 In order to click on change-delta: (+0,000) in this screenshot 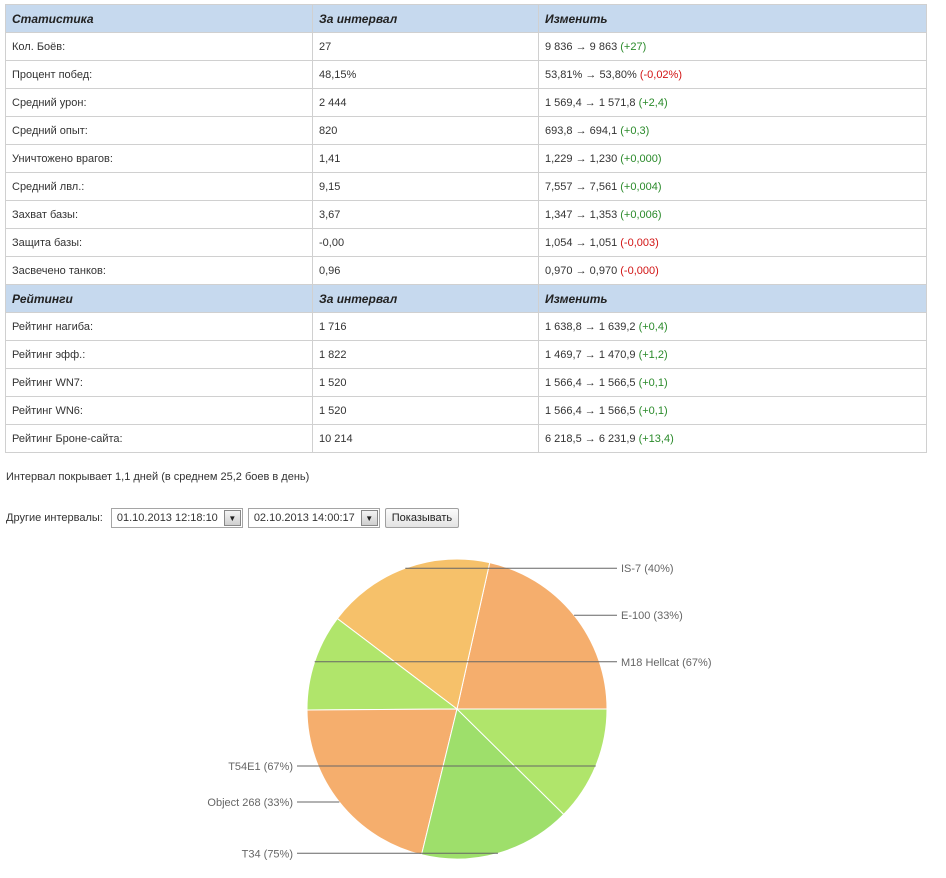, I will do `click(641, 158)`.